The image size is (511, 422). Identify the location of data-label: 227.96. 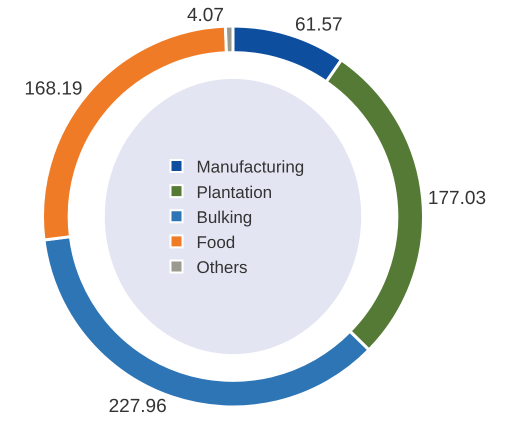
(137, 406).